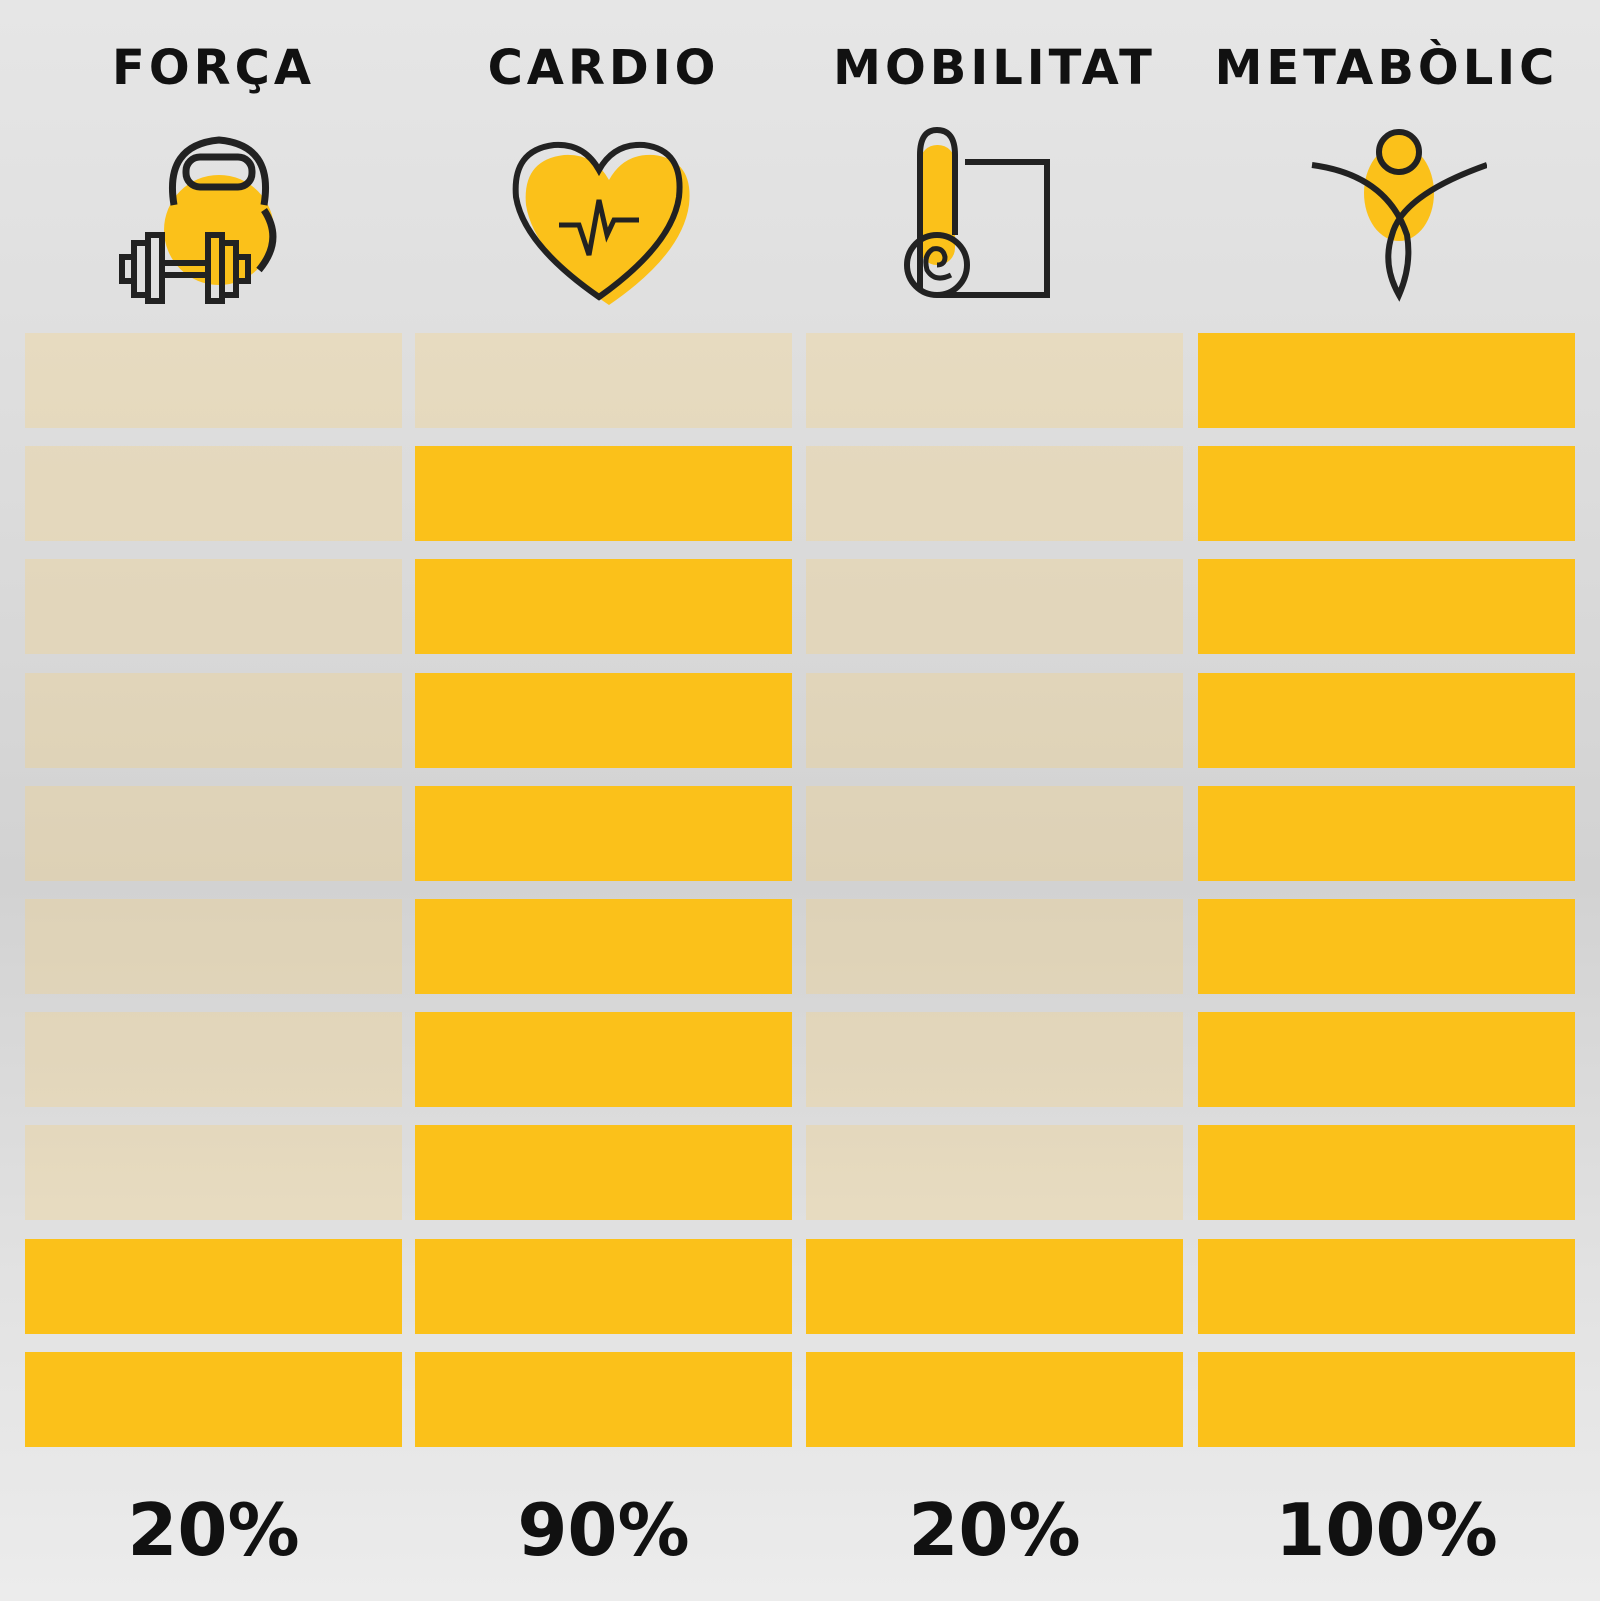 The height and width of the screenshot is (1601, 1600). What do you see at coordinates (994, 68) in the screenshot?
I see `category-label: MOBILITAT` at bounding box center [994, 68].